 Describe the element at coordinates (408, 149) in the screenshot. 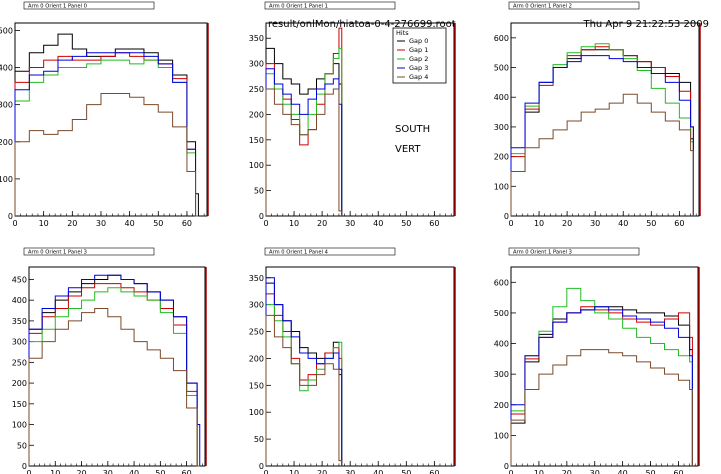

I see `annotation-vert: VERT` at that location.